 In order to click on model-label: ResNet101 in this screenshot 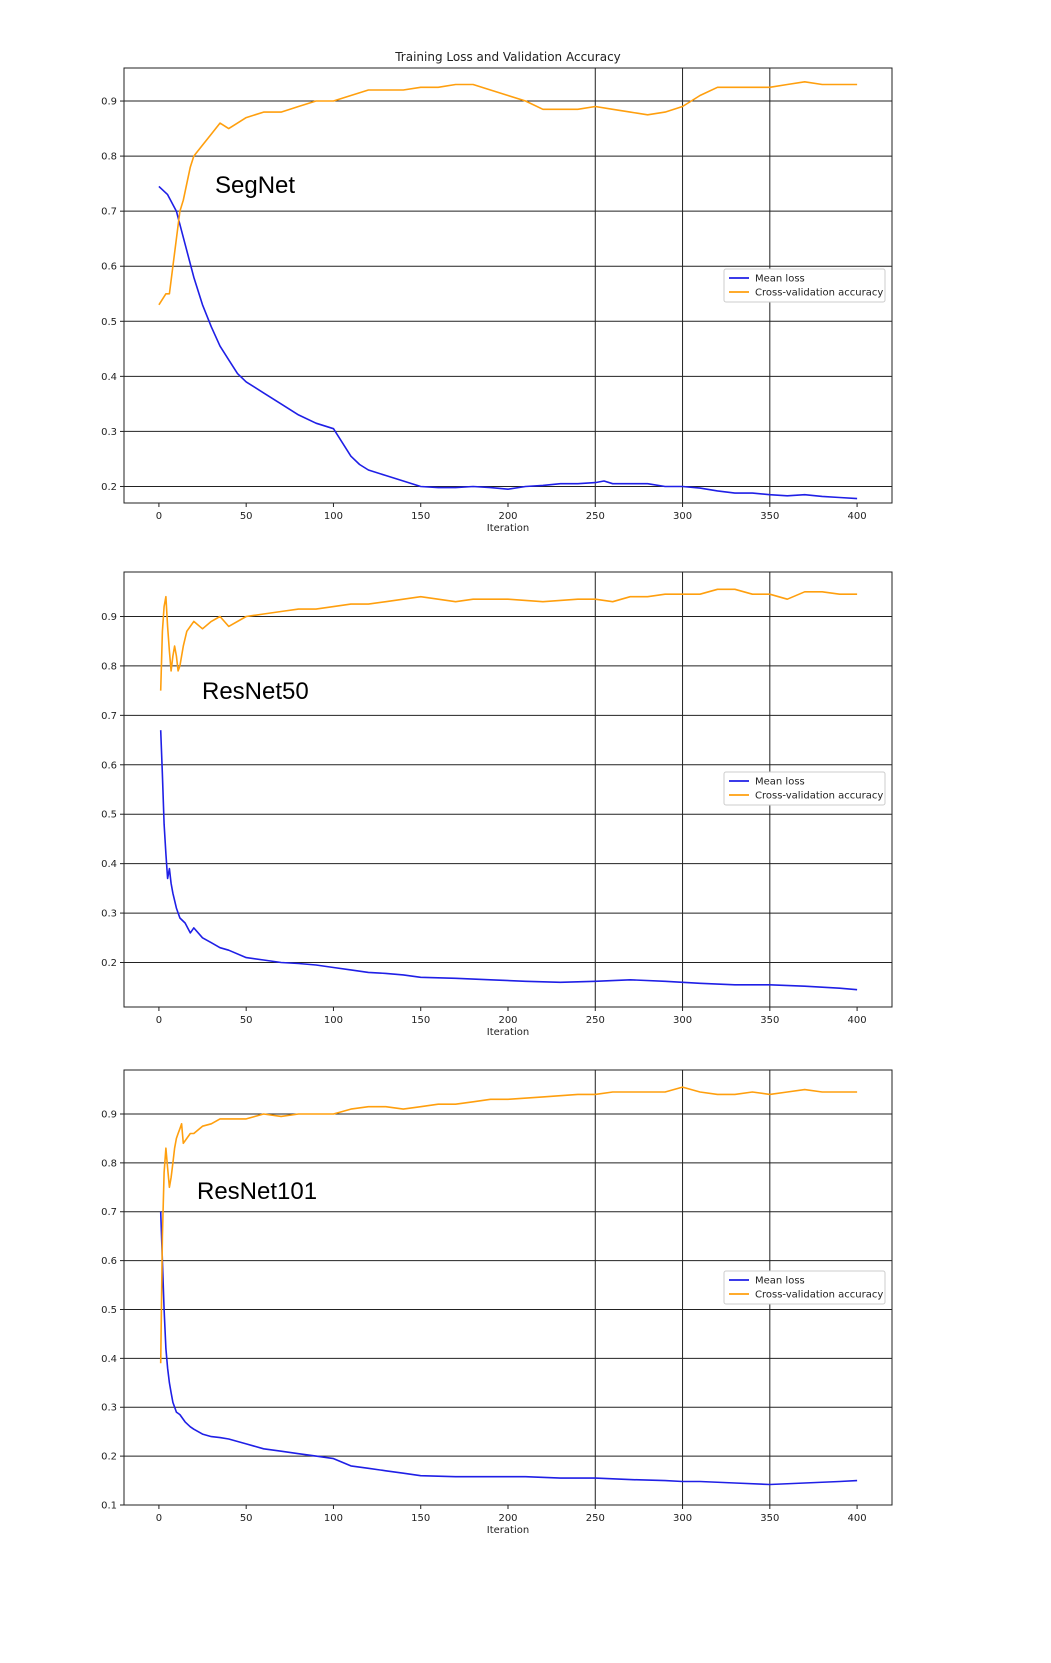, I will do `click(257, 1191)`.